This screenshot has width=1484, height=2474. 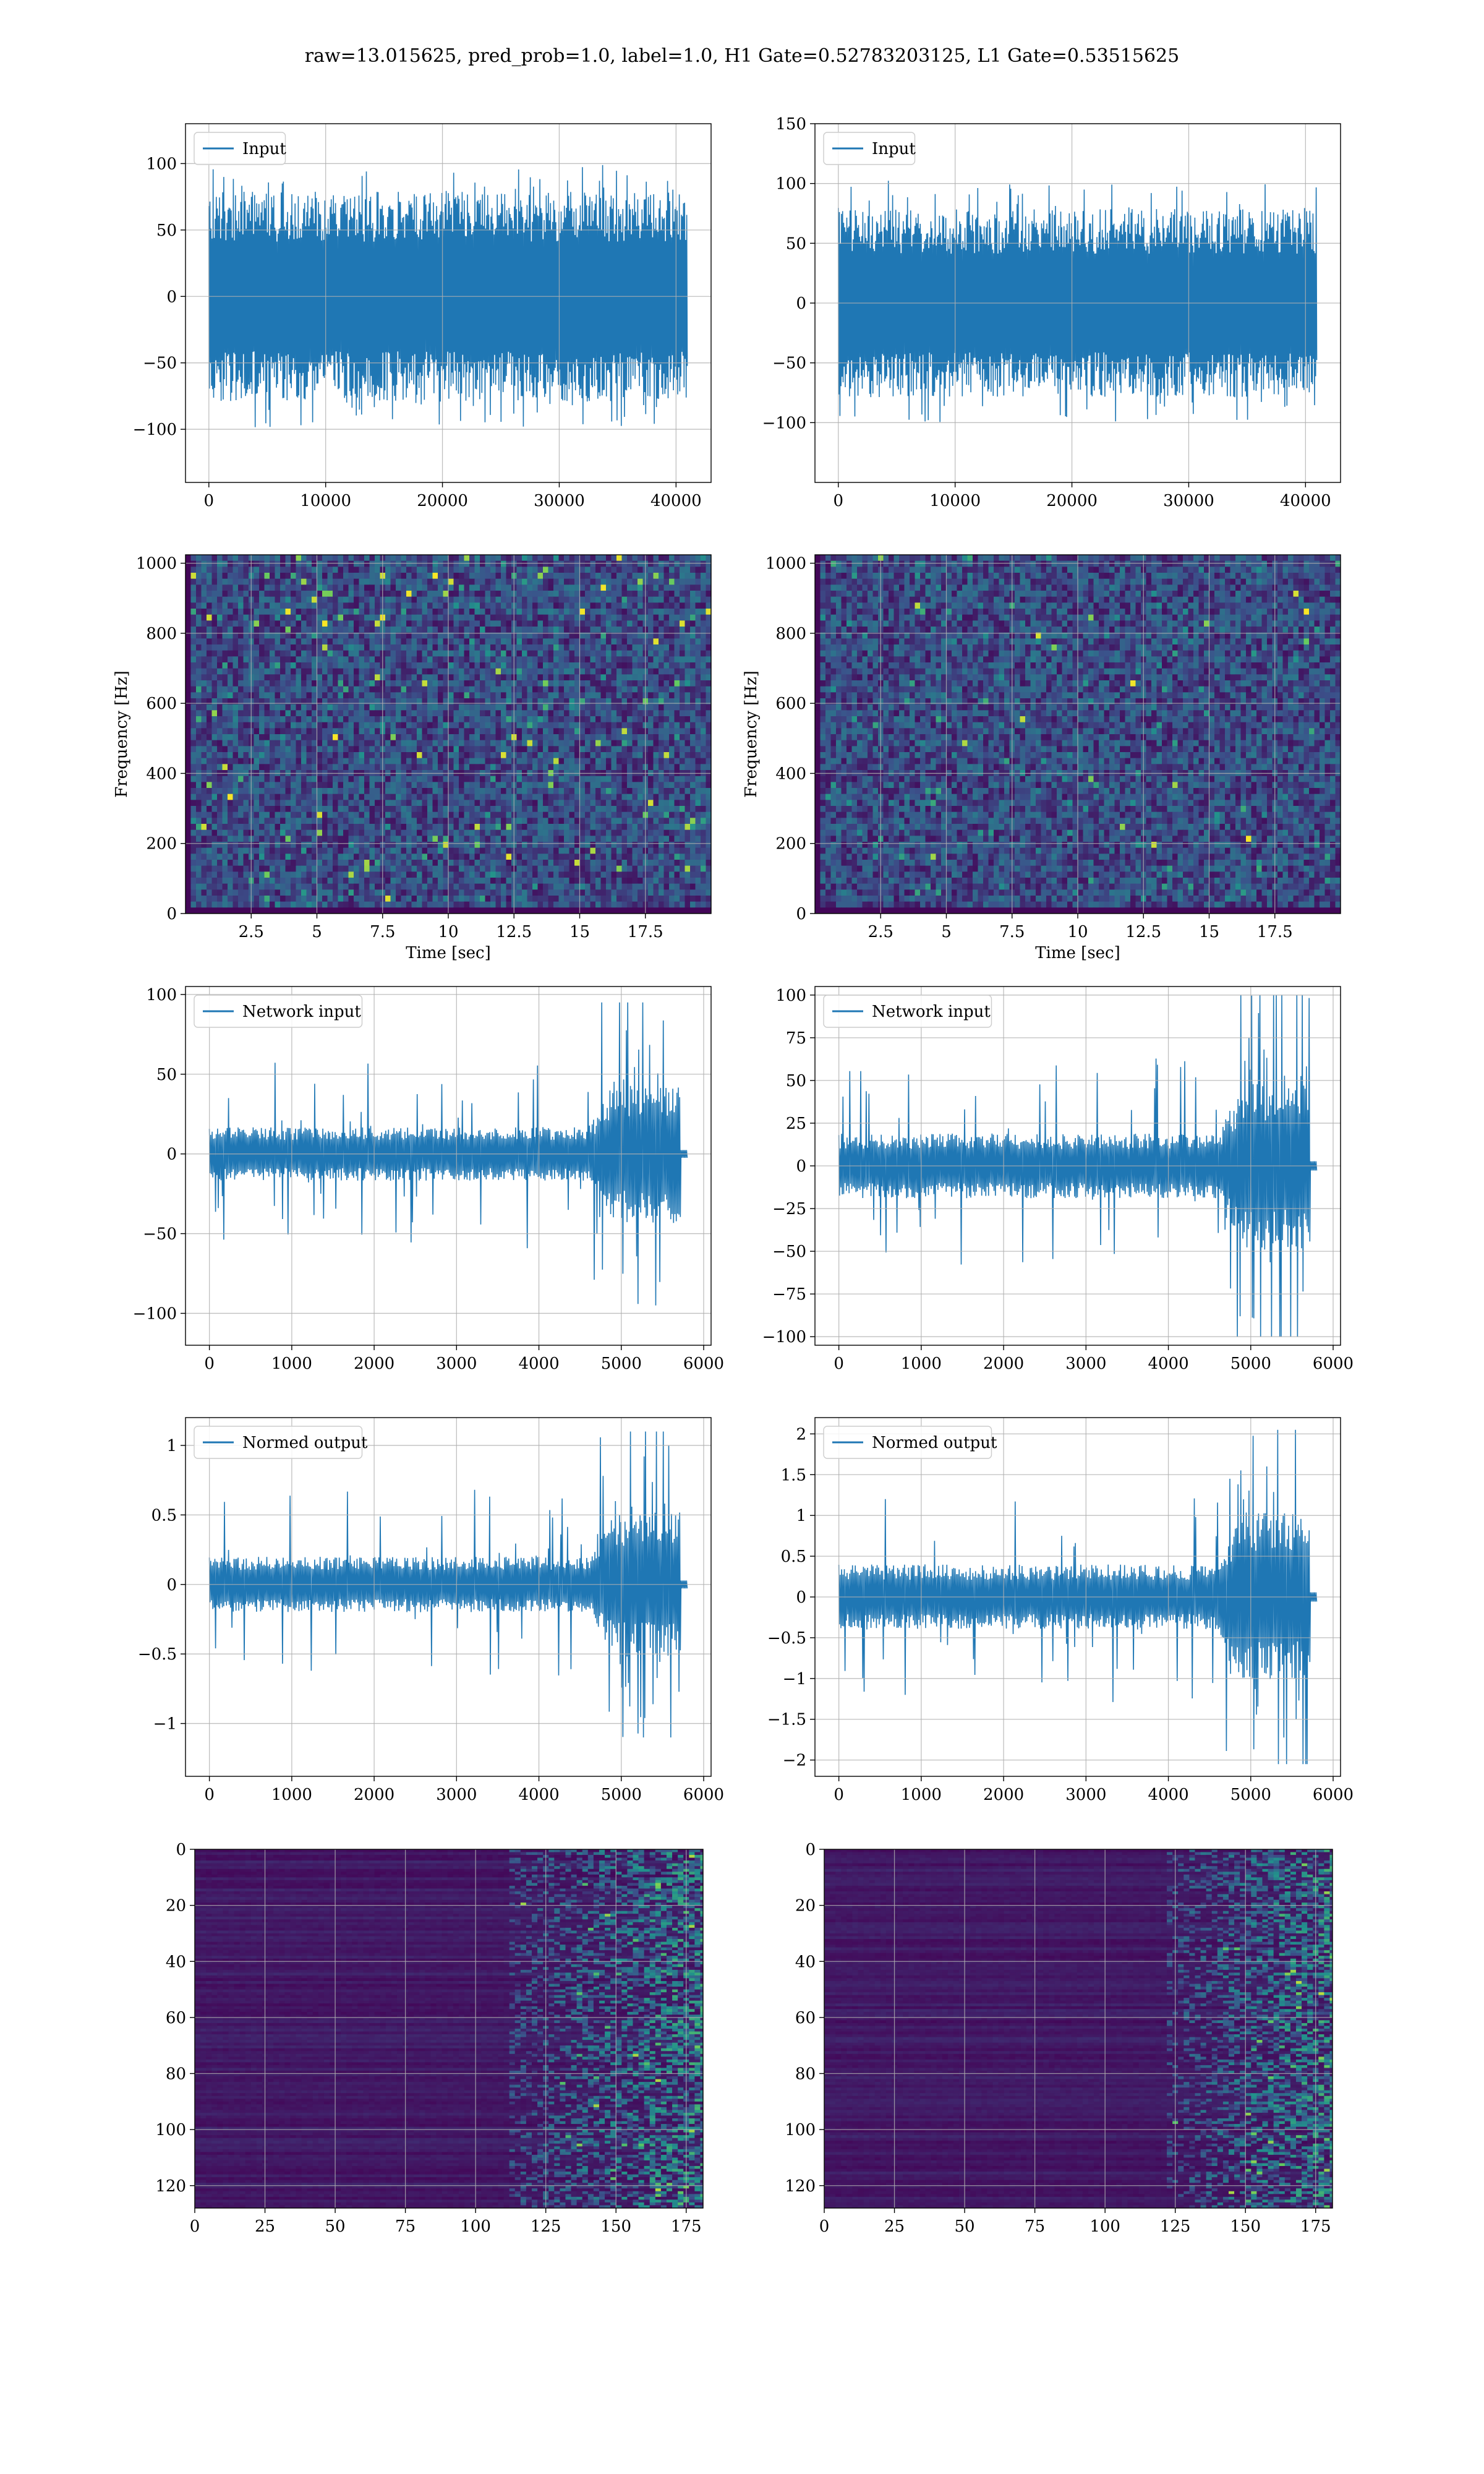 I want to click on x-tick-label: 40000, so click(x=1305, y=501).